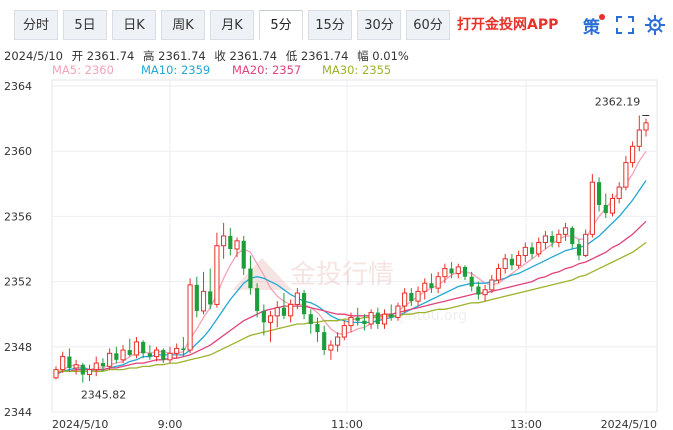 The width and height of the screenshot is (673, 430). Describe the element at coordinates (103, 56) in the screenshot. I see `info-open: 开 2361.74` at that location.